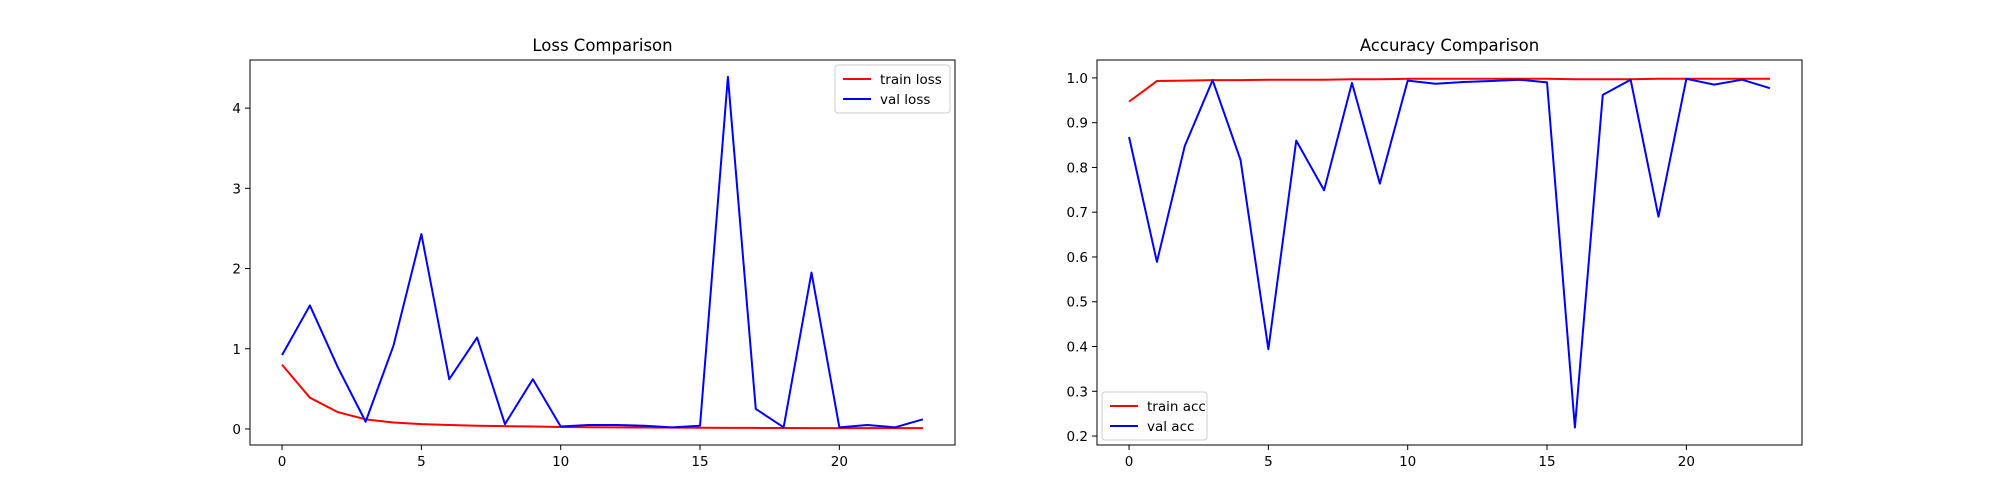 The width and height of the screenshot is (2000, 500). I want to click on y-tick-label: 4, so click(236, 109).